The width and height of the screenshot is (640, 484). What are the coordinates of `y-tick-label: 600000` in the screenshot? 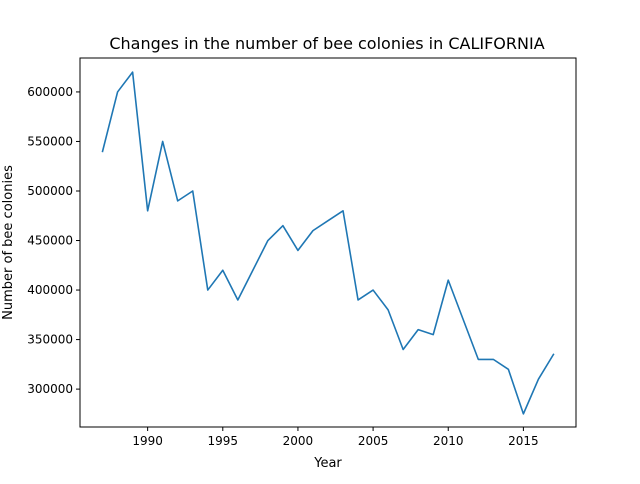 It's located at (50, 92).